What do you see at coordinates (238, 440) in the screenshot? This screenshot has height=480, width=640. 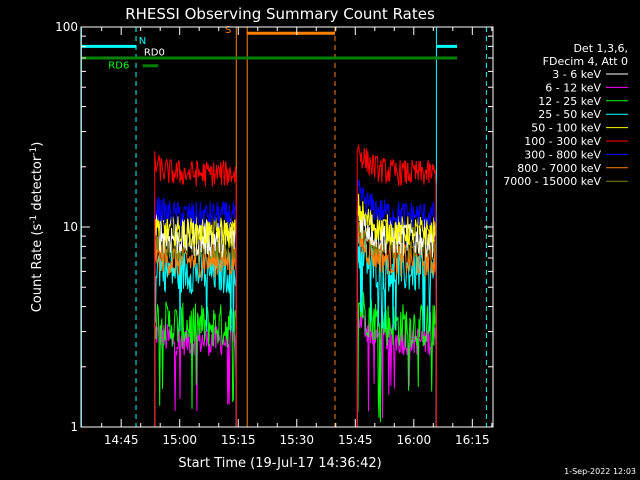 I see `x-tick-label-2: 15:15` at bounding box center [238, 440].